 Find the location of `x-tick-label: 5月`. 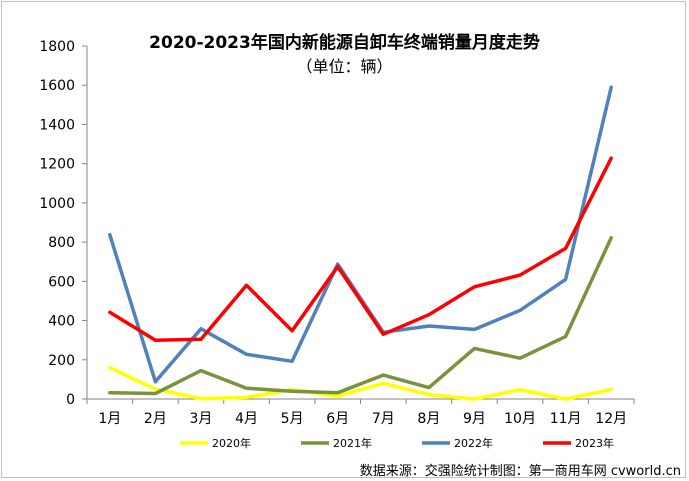

x-tick-label: 5月 is located at coordinates (292, 419).